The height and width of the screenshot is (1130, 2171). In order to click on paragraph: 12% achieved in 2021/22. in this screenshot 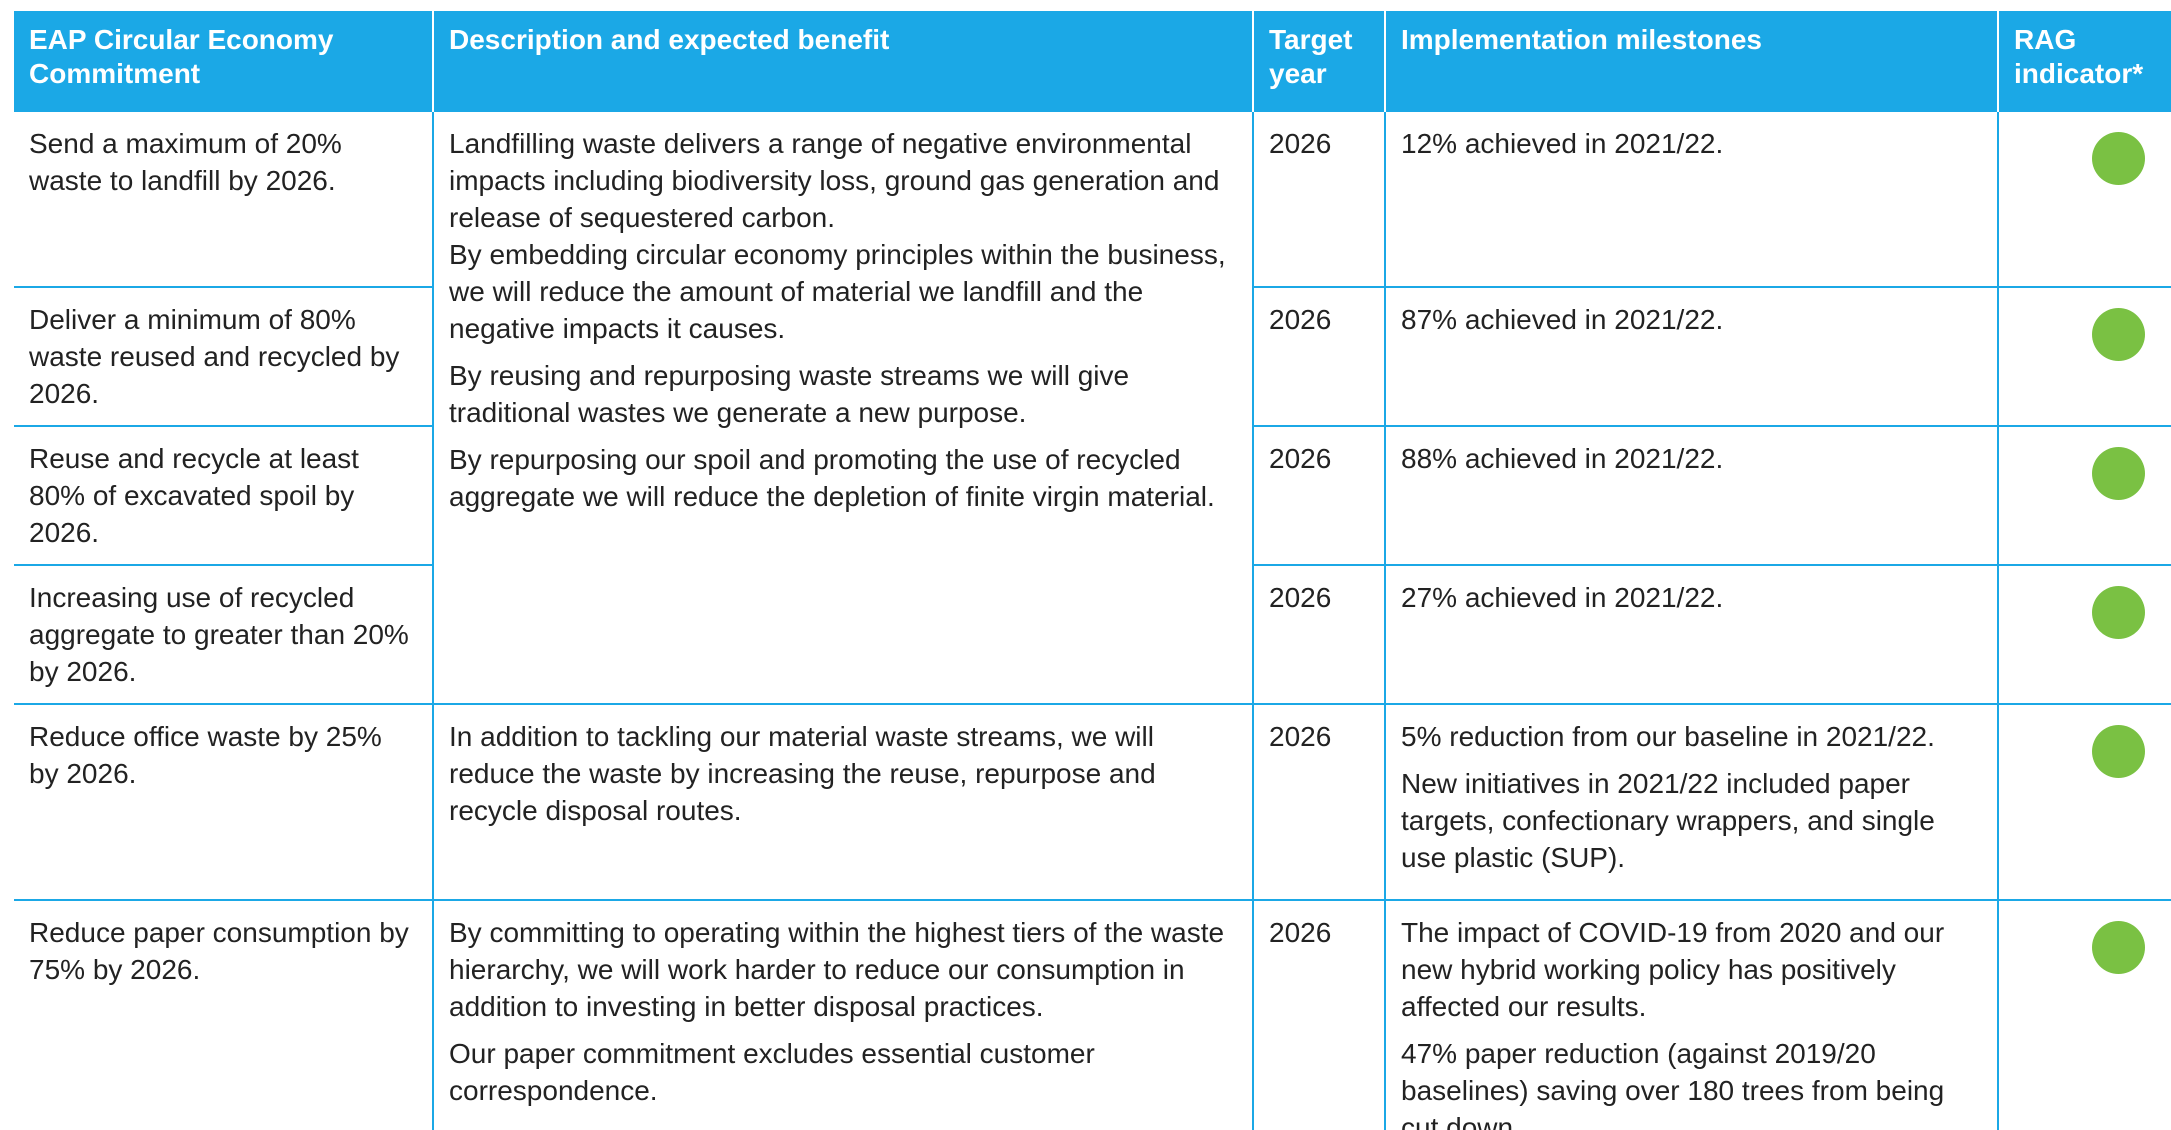, I will do `click(1562, 143)`.